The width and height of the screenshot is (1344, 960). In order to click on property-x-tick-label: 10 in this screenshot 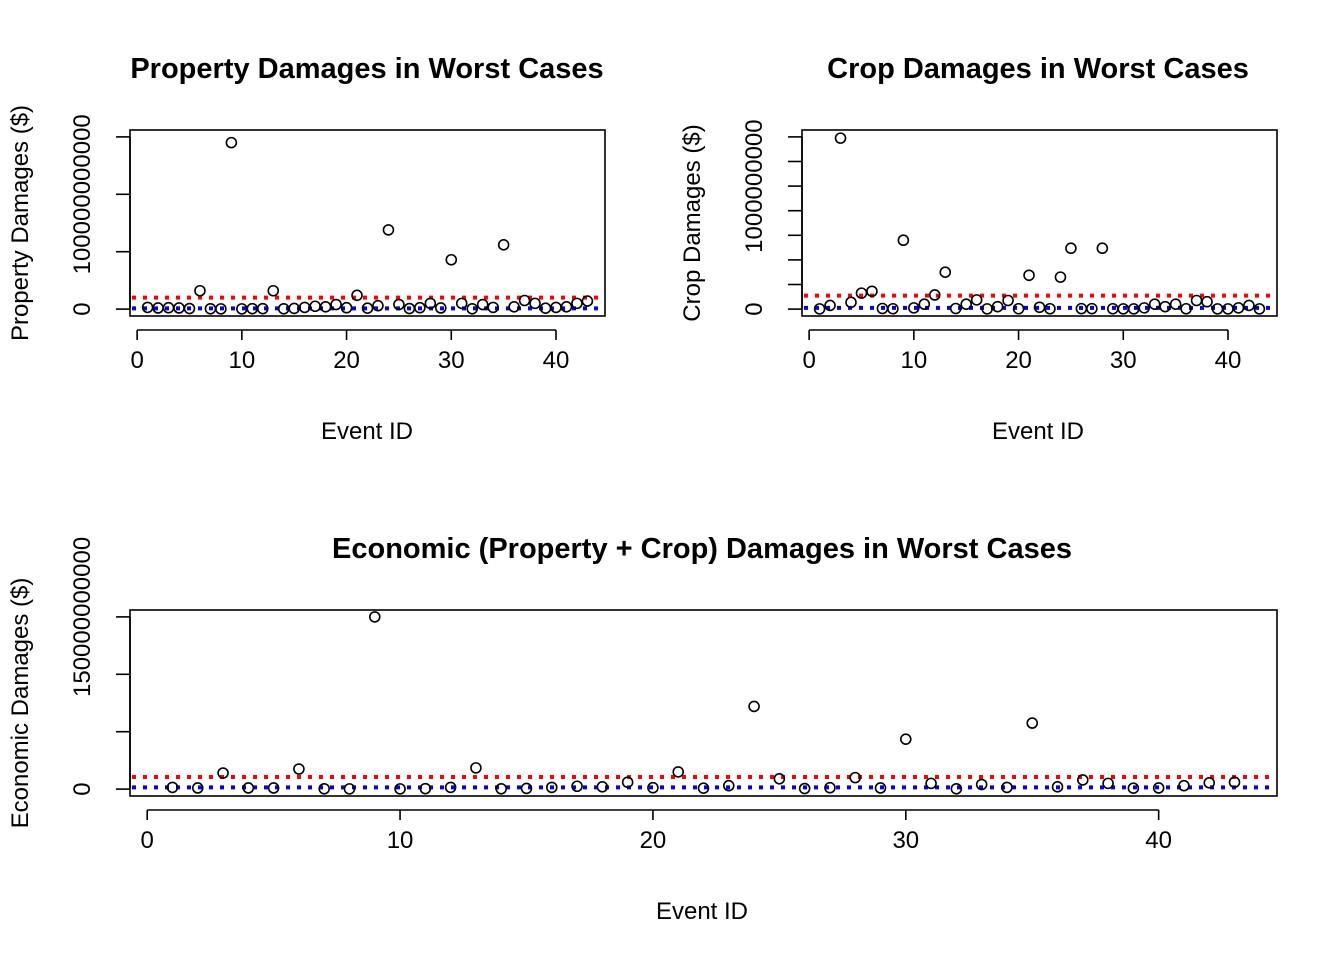, I will do `click(241, 360)`.